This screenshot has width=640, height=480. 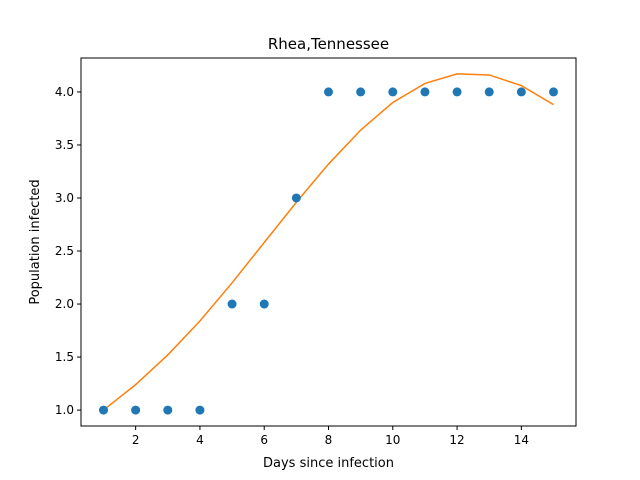 What do you see at coordinates (64, 410) in the screenshot?
I see `y-tick-label: 1.0` at bounding box center [64, 410].